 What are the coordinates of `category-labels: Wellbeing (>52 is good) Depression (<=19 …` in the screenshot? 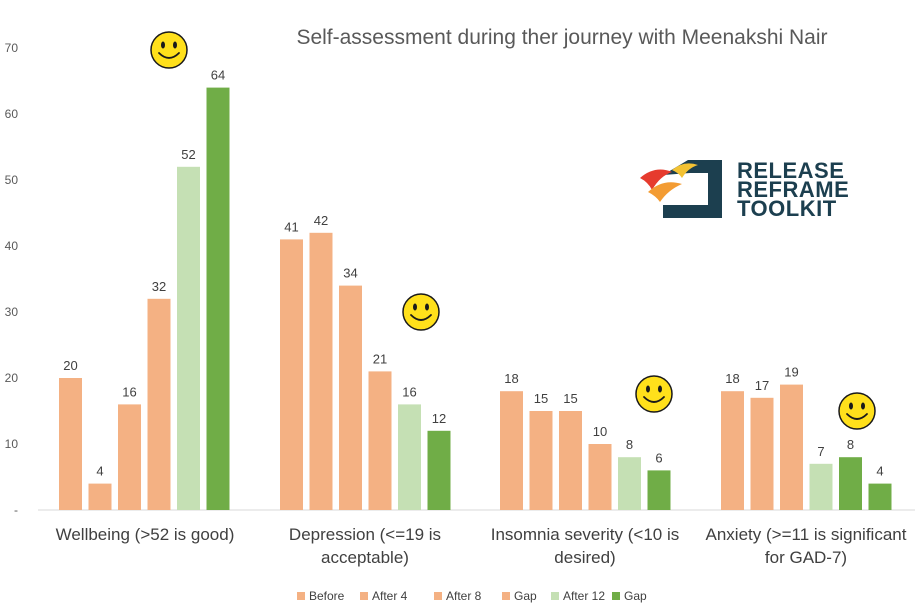 It's located at (481, 546).